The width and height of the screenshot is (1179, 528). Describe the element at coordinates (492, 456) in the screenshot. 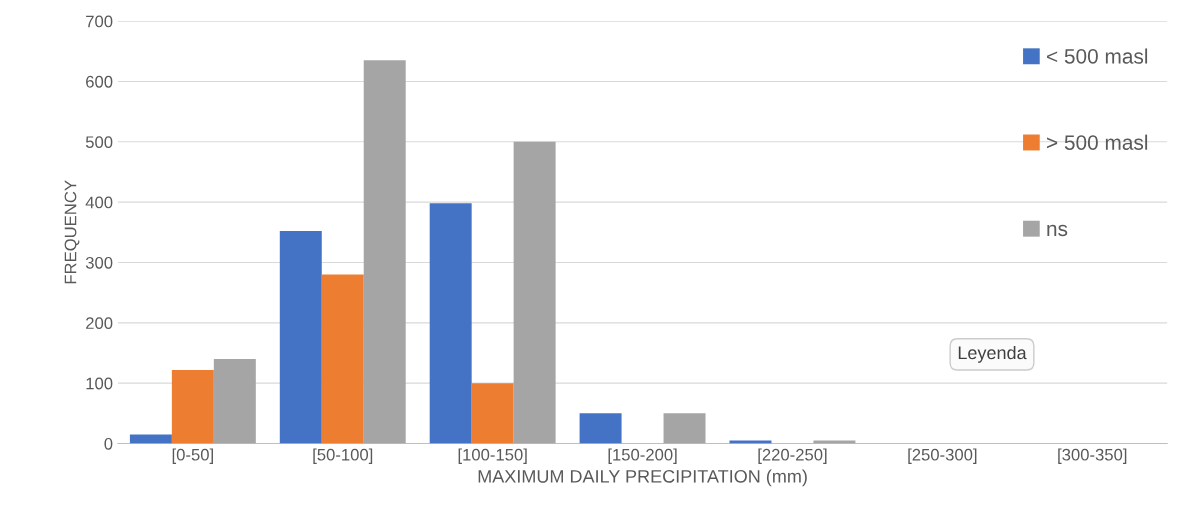

I see `x-tick-label: [100-150]` at that location.